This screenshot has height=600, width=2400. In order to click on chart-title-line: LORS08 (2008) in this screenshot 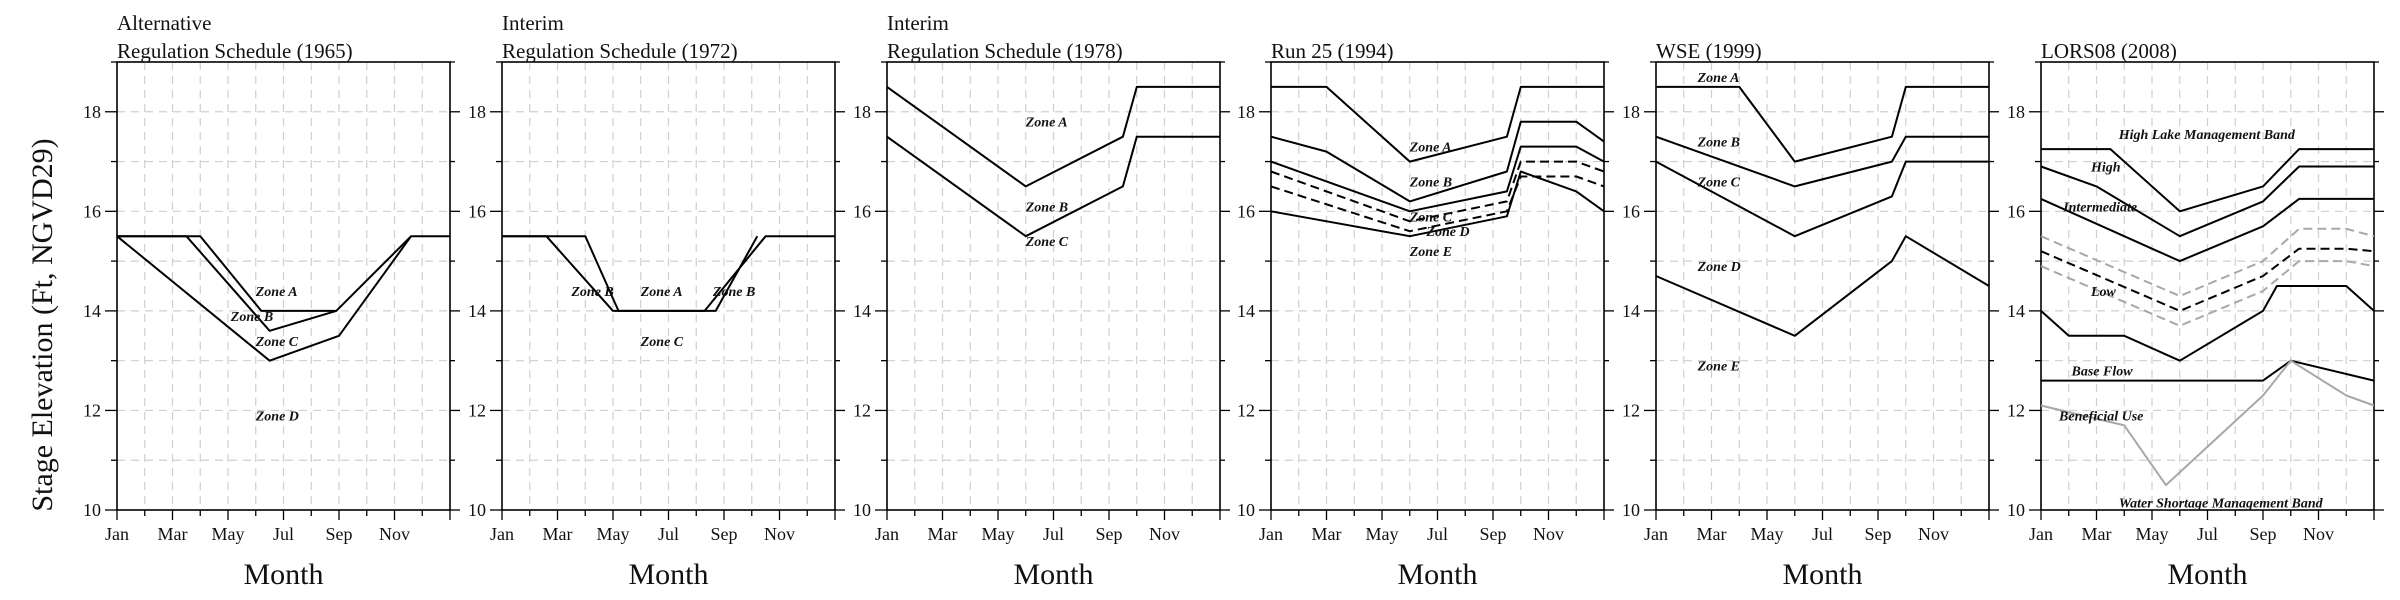, I will do `click(2109, 51)`.